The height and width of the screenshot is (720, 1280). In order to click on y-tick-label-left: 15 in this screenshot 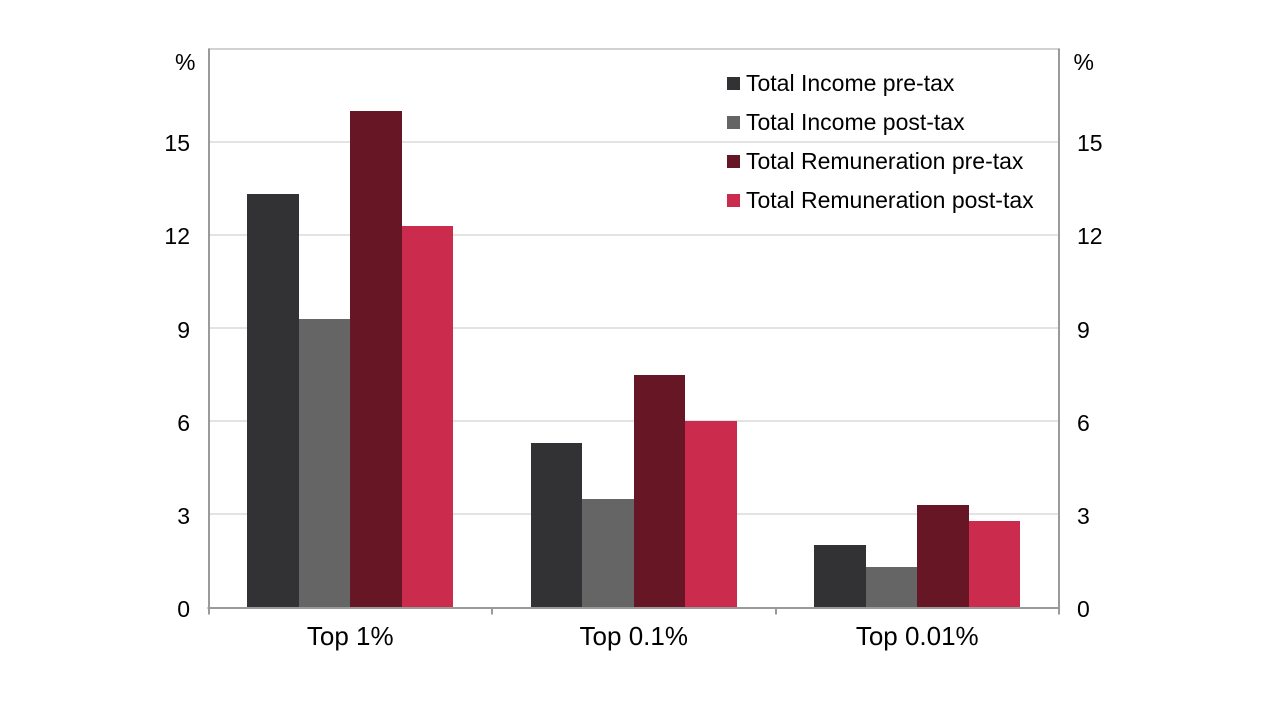, I will do `click(177, 143)`.